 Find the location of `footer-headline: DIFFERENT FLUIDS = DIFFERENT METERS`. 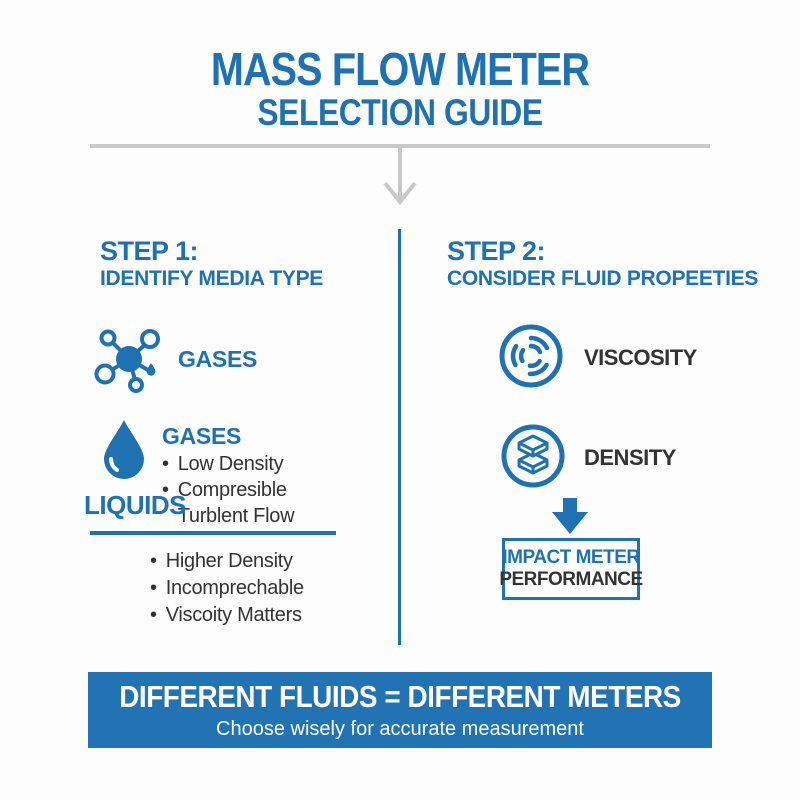

footer-headline: DIFFERENT FLUIDS = DIFFERENT METERS is located at coordinates (400, 696).